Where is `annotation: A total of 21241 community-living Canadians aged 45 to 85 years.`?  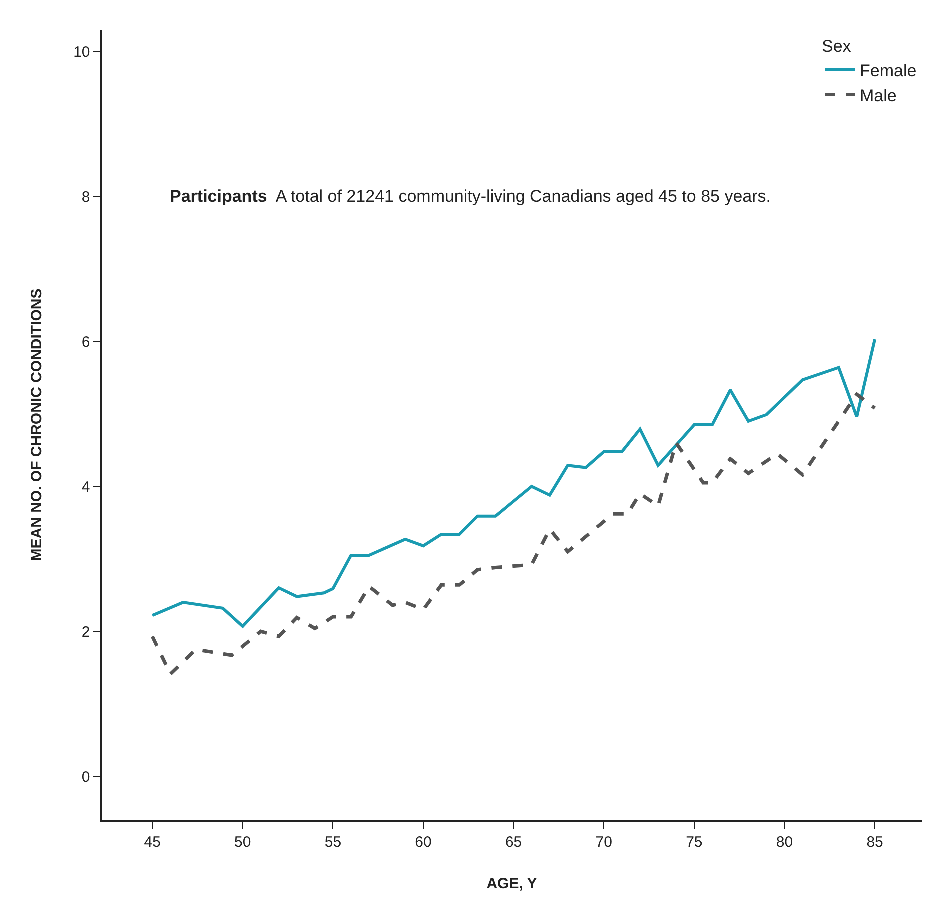 annotation: A total of 21241 community-living Canadians aged 45 to 85 years. is located at coordinates (524, 196).